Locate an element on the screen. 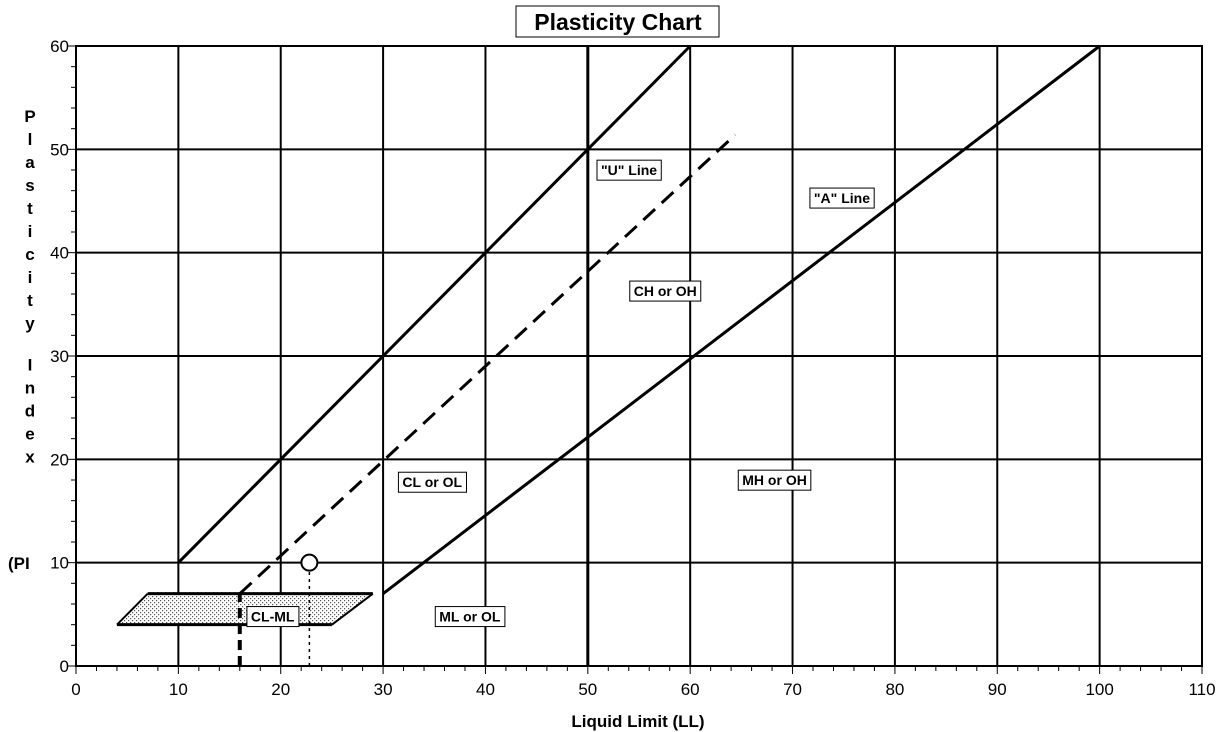 This screenshot has height=732, width=1228. region-label-text: ML or OL is located at coordinates (470, 617).